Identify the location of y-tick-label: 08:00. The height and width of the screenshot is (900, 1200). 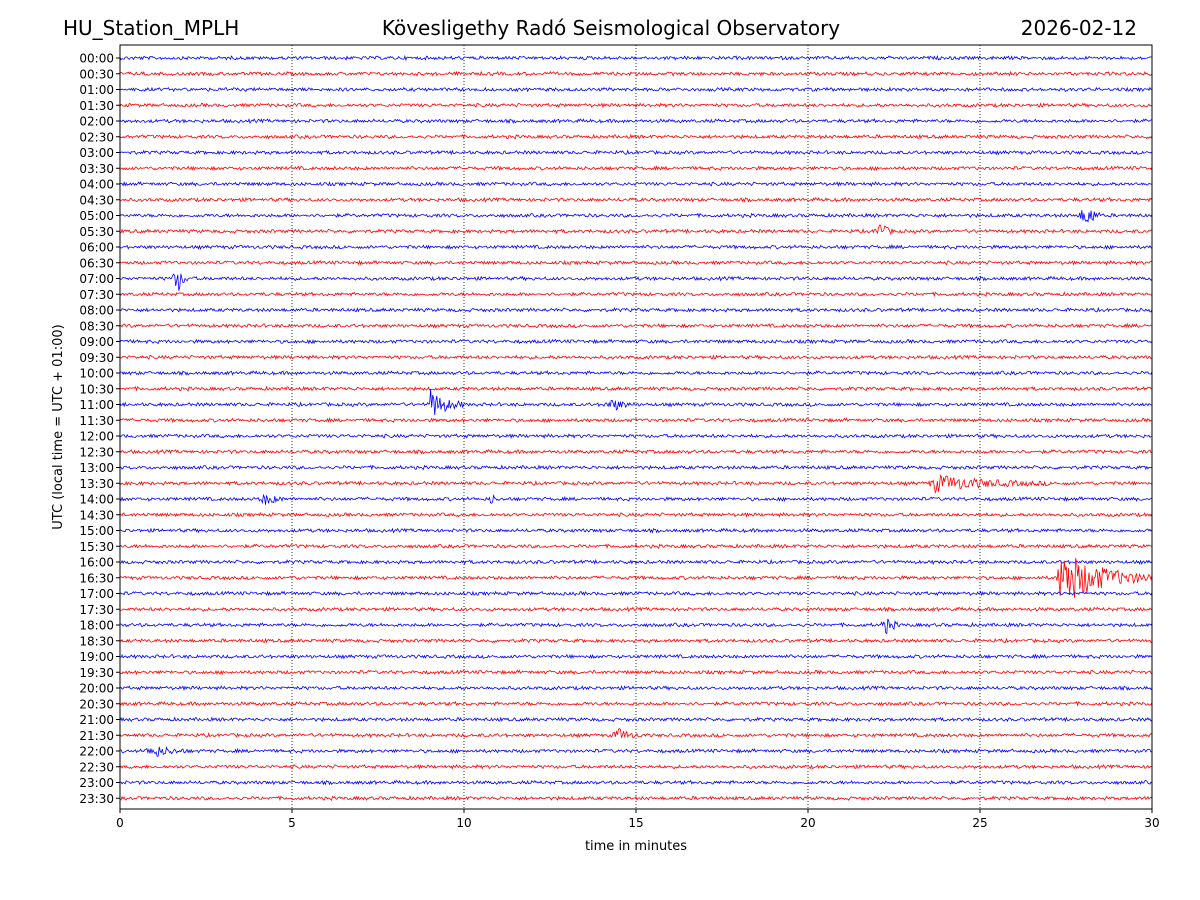
(96, 311).